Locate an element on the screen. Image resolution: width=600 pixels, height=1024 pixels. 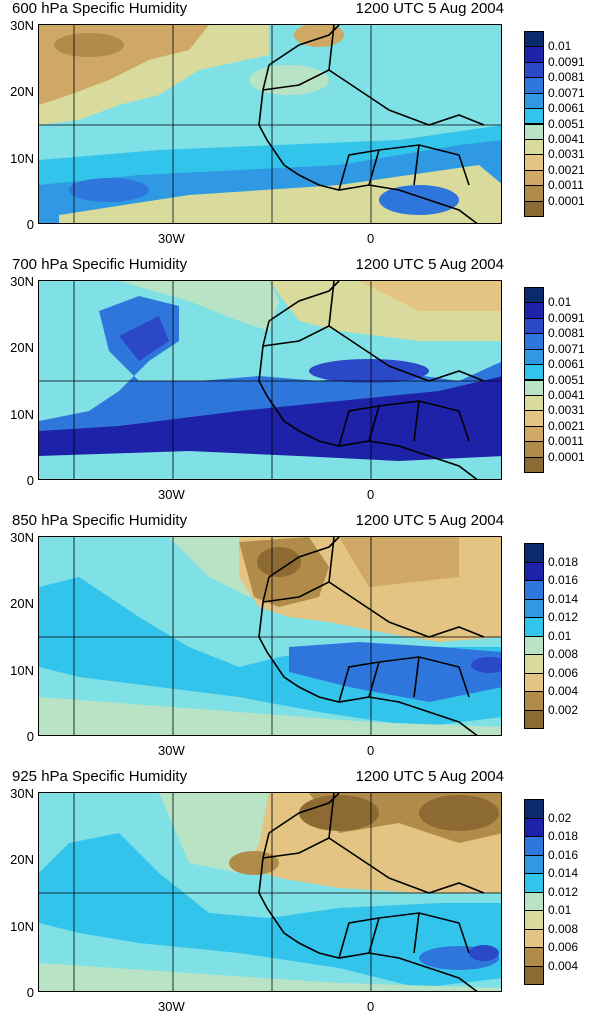
colorbar-label: 0.006 is located at coordinates (563, 947).